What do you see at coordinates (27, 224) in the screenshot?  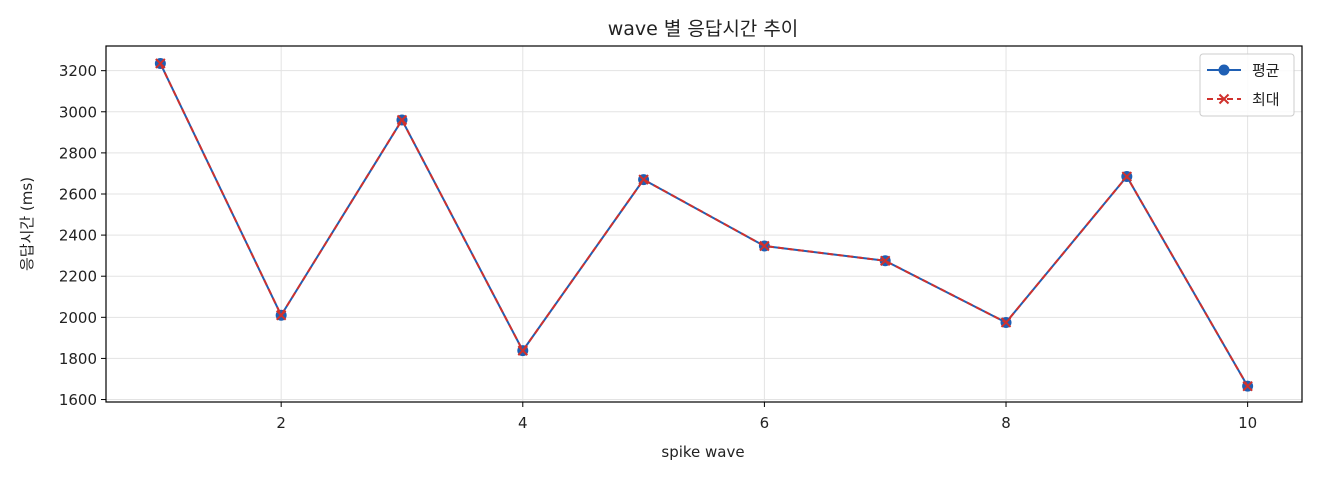 I see `y-axis-label: 응답시간 (ms)` at bounding box center [27, 224].